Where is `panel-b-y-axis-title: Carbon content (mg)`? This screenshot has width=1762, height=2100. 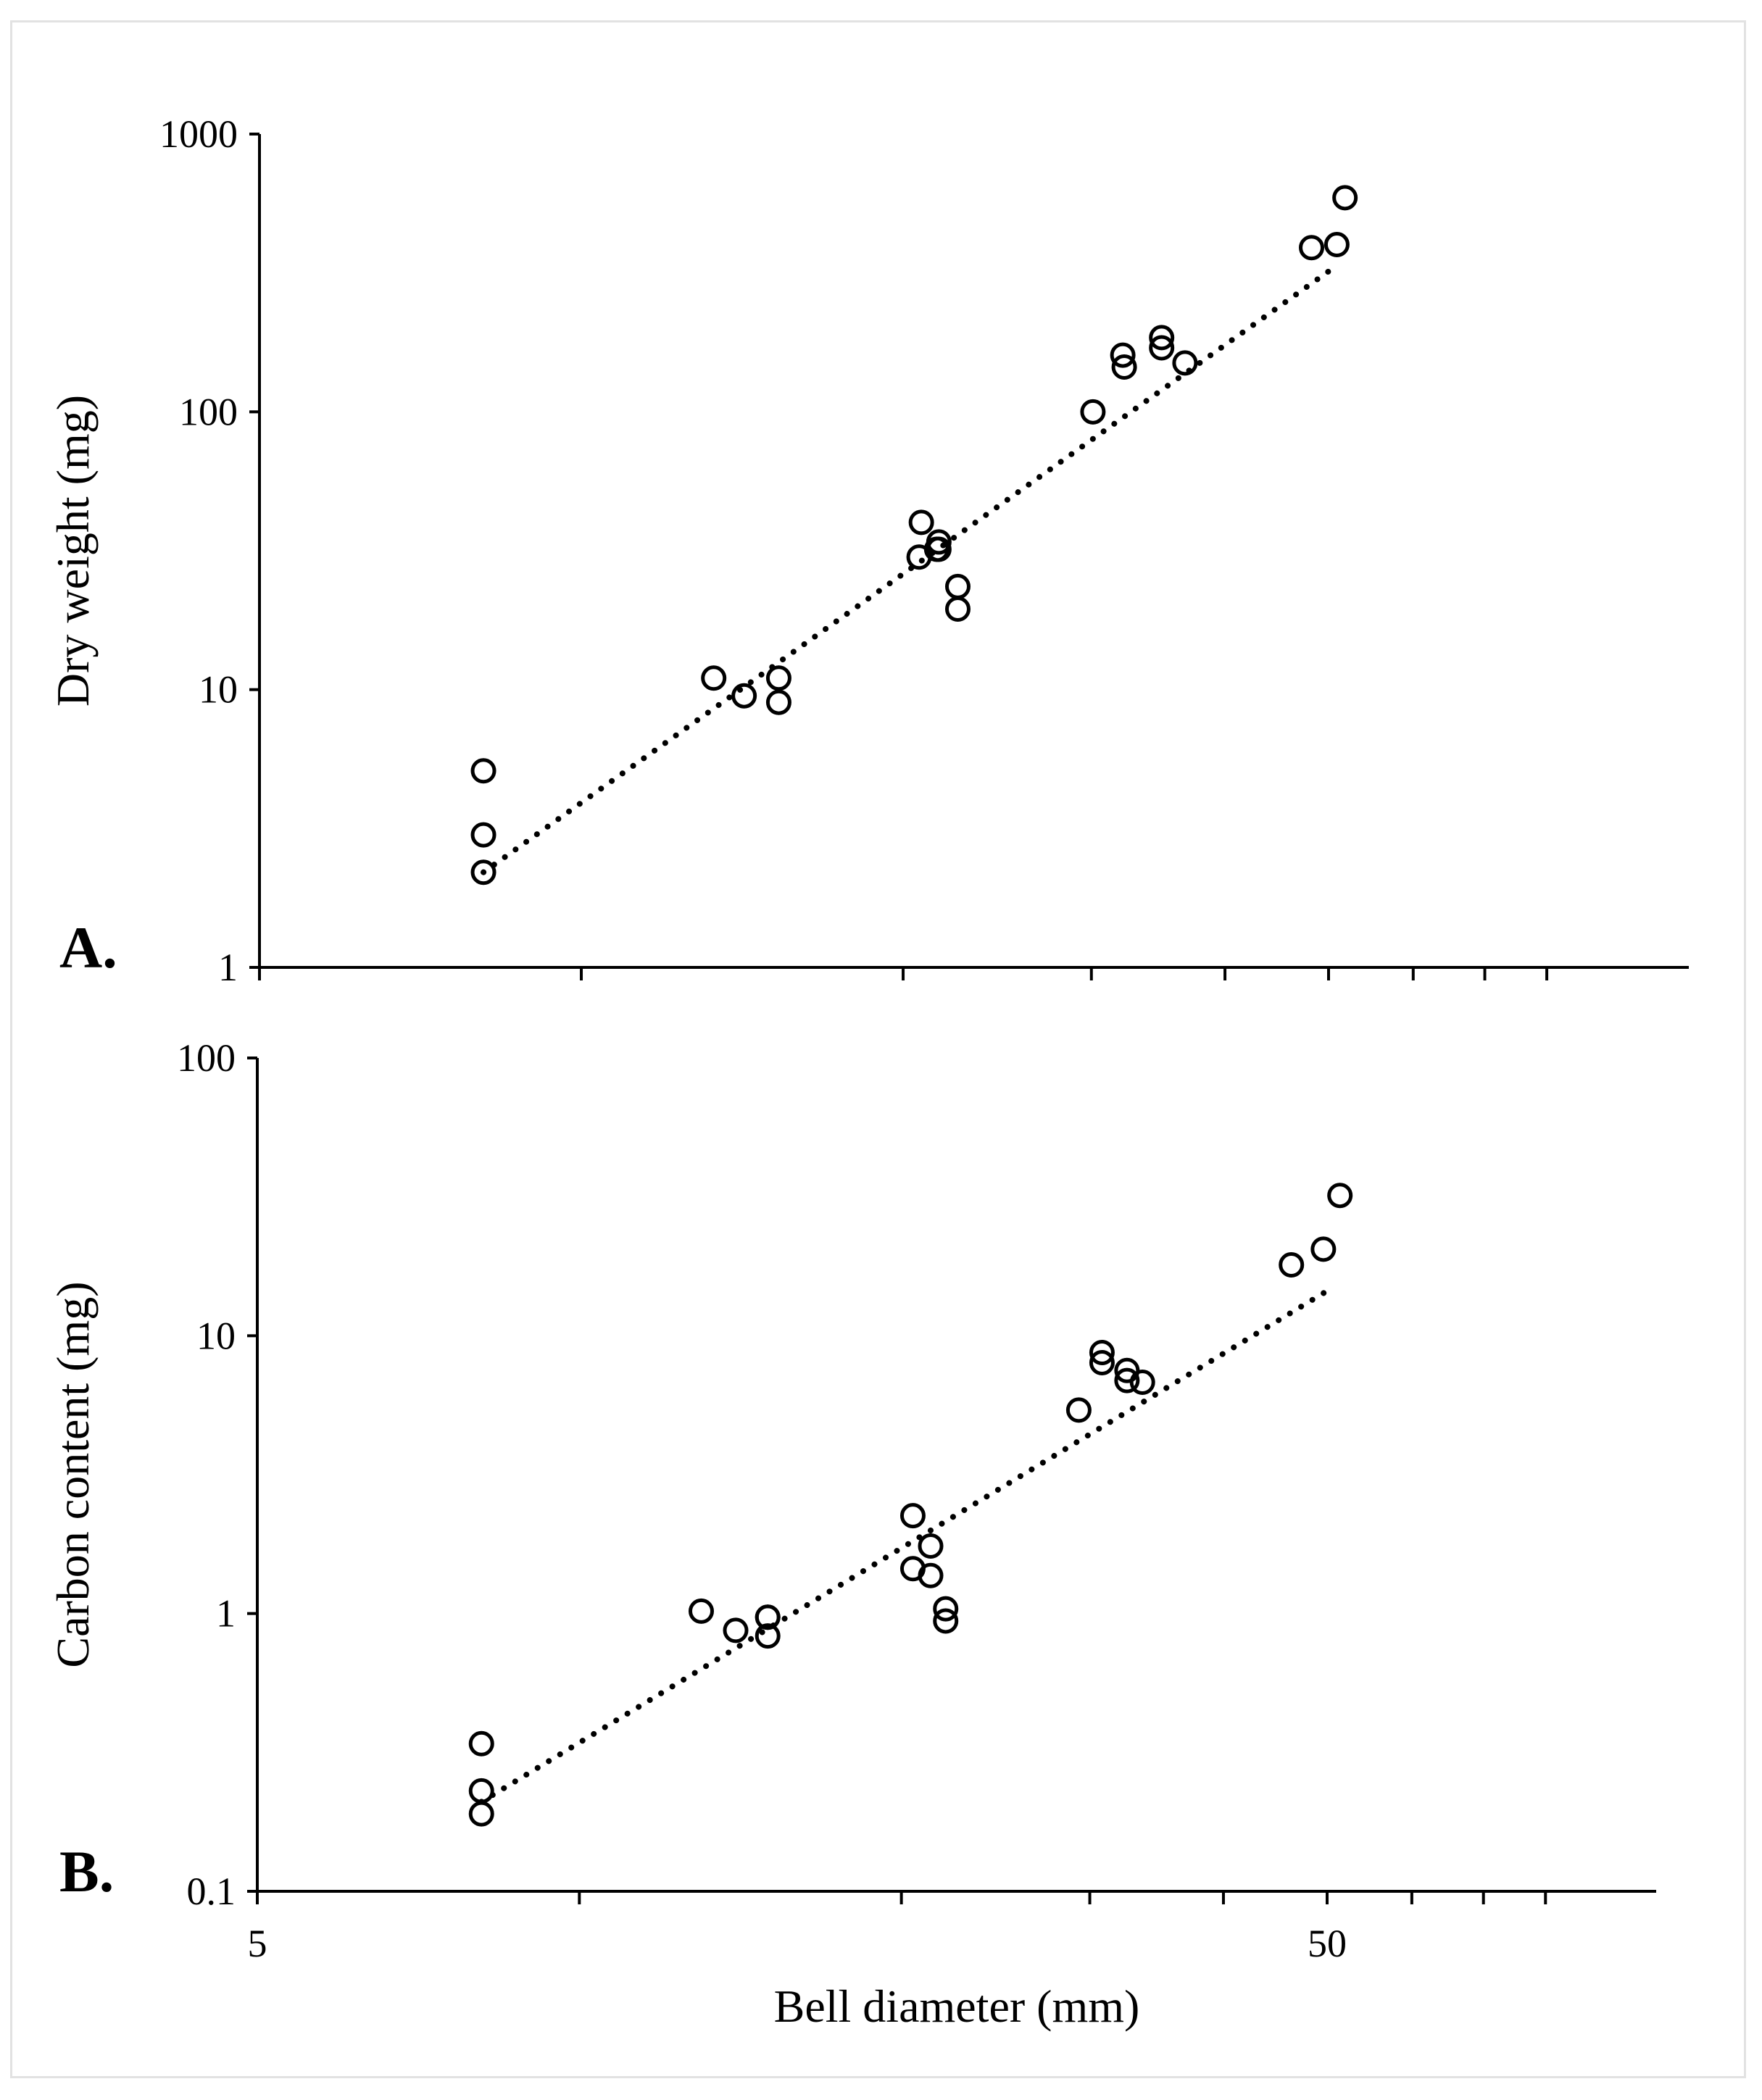
panel-b-y-axis-title: Carbon content (mg) is located at coordinates (73, 1474).